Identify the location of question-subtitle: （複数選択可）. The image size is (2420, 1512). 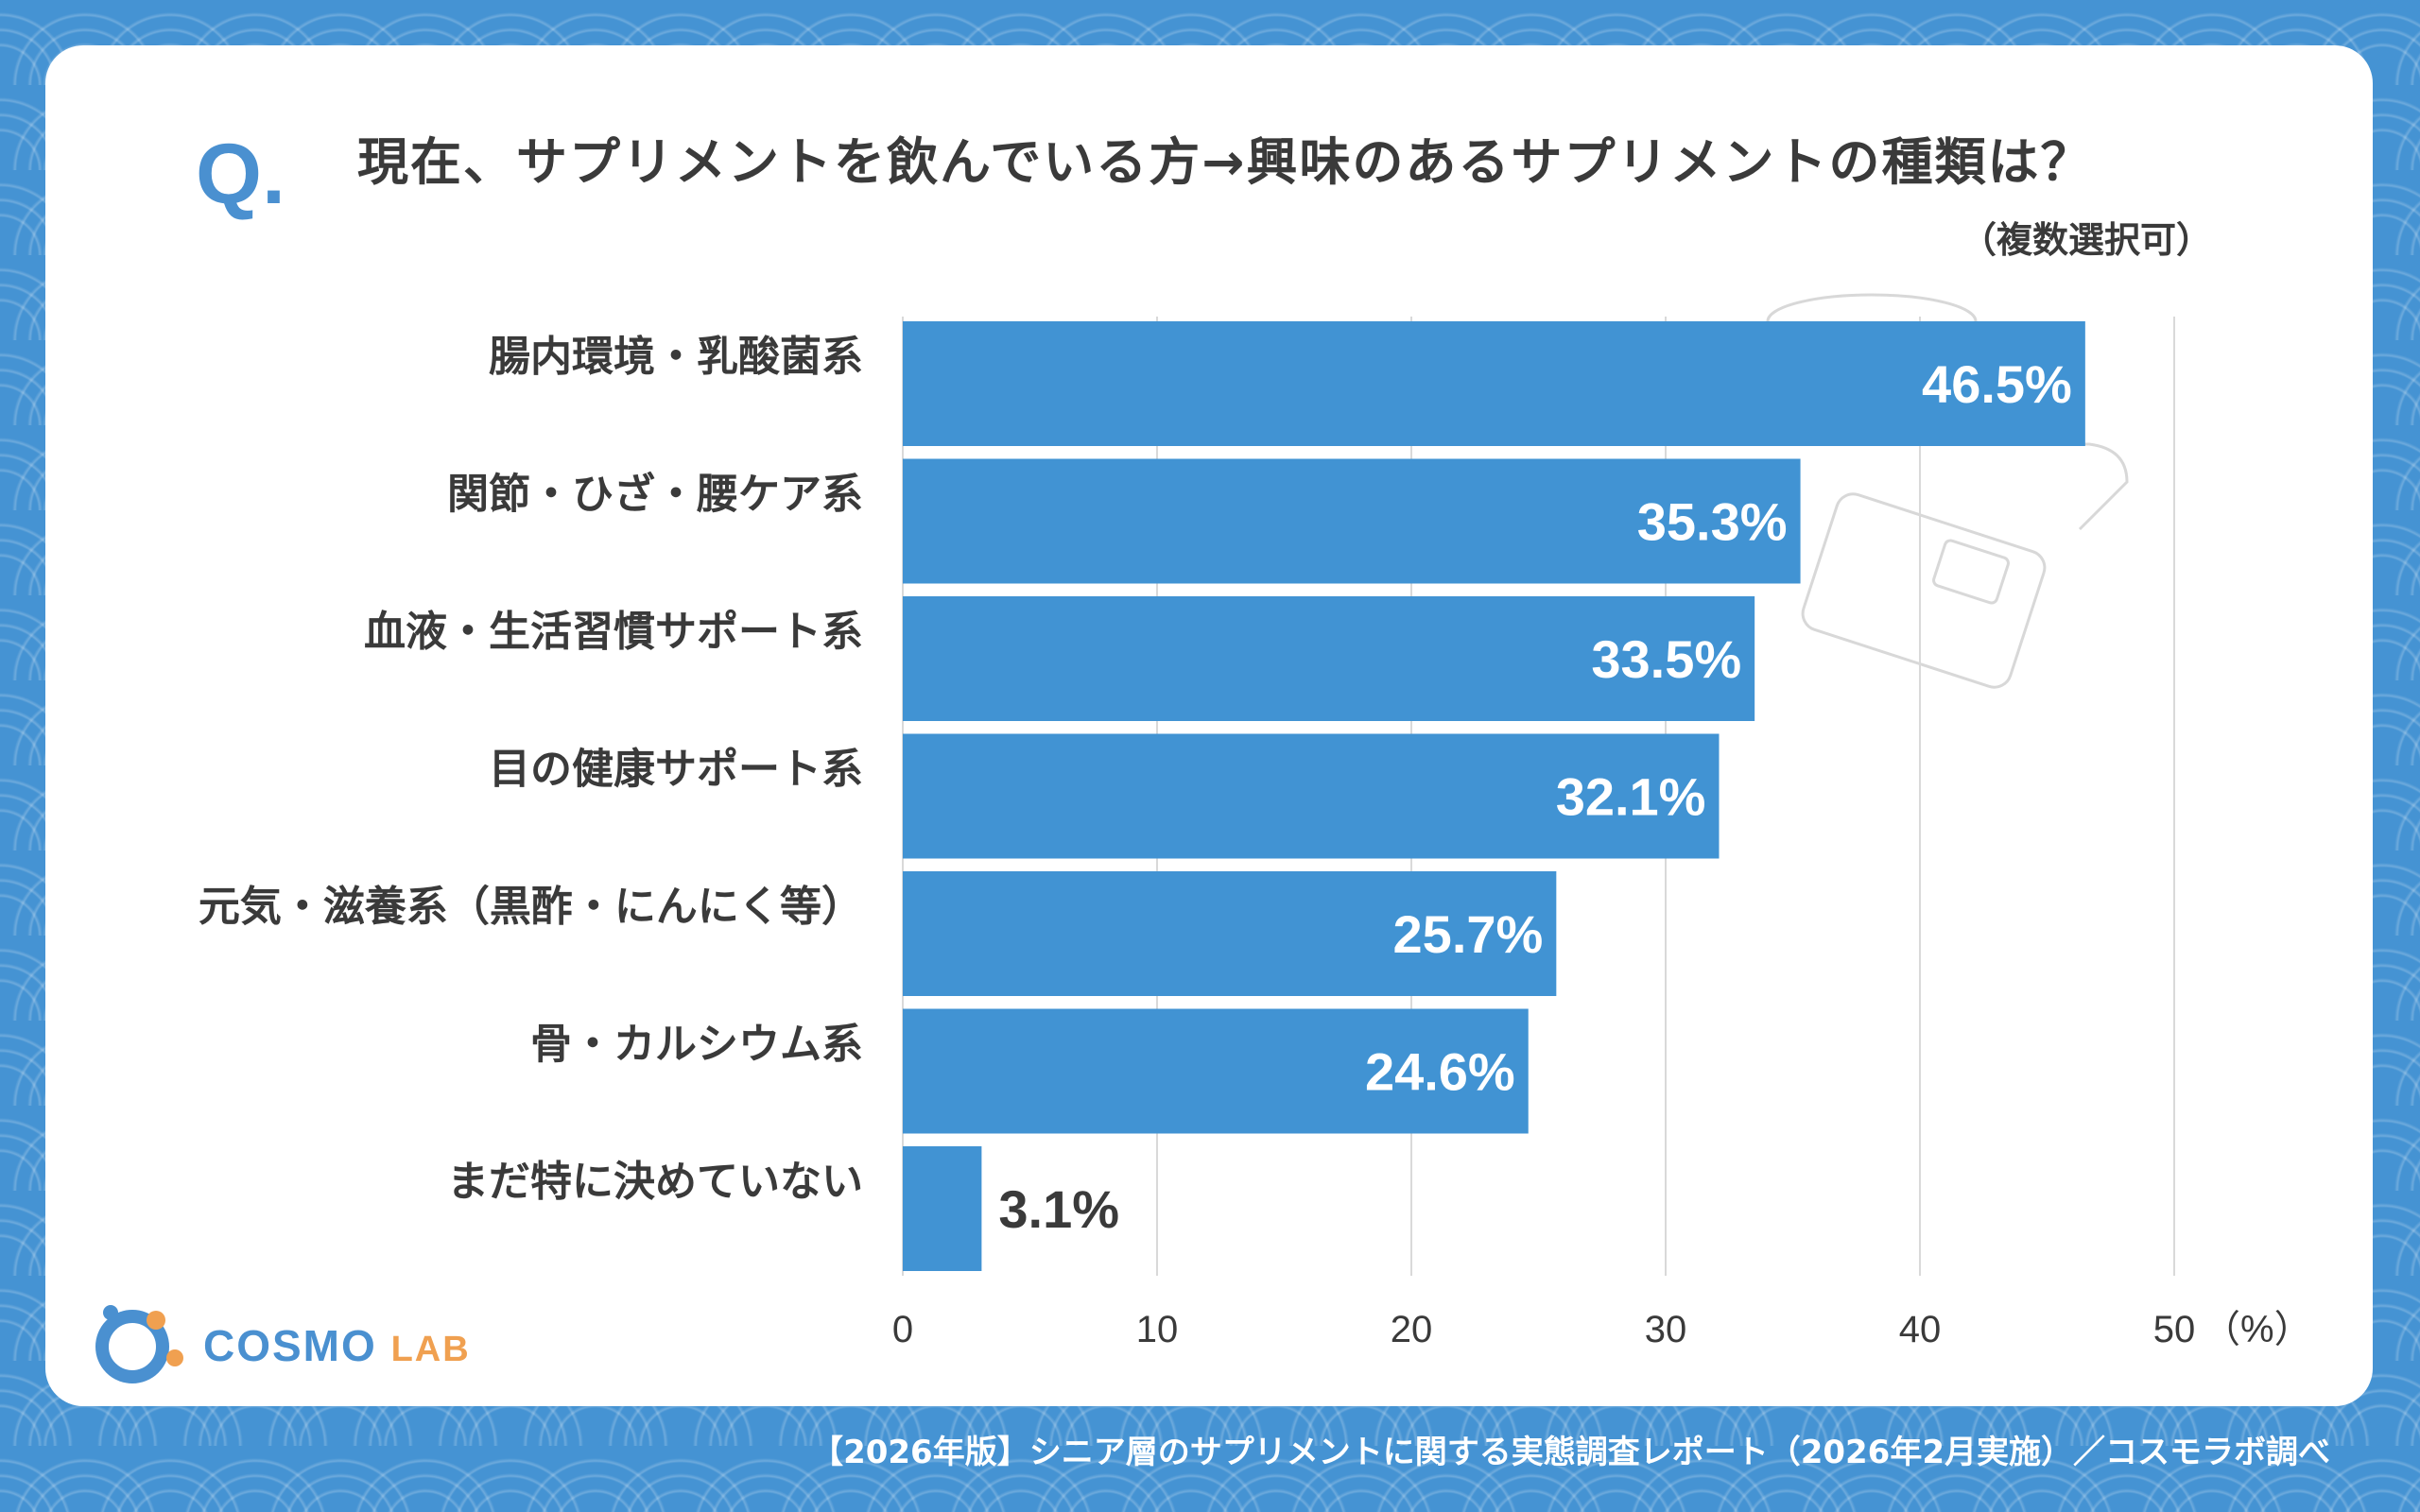
(2086, 240).